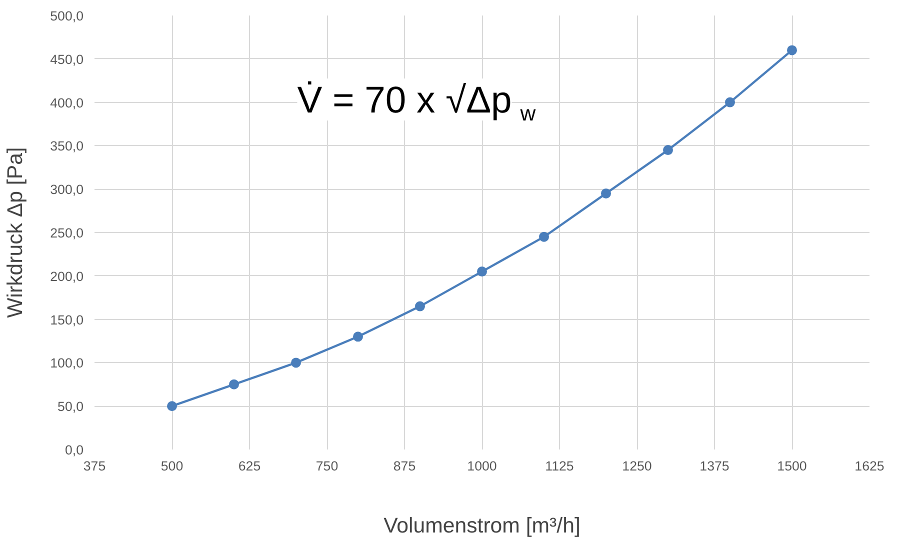 This screenshot has width=899, height=540. What do you see at coordinates (482, 526) in the screenshot?
I see `x-axis-title: Volumenstrom [m³/h]` at bounding box center [482, 526].